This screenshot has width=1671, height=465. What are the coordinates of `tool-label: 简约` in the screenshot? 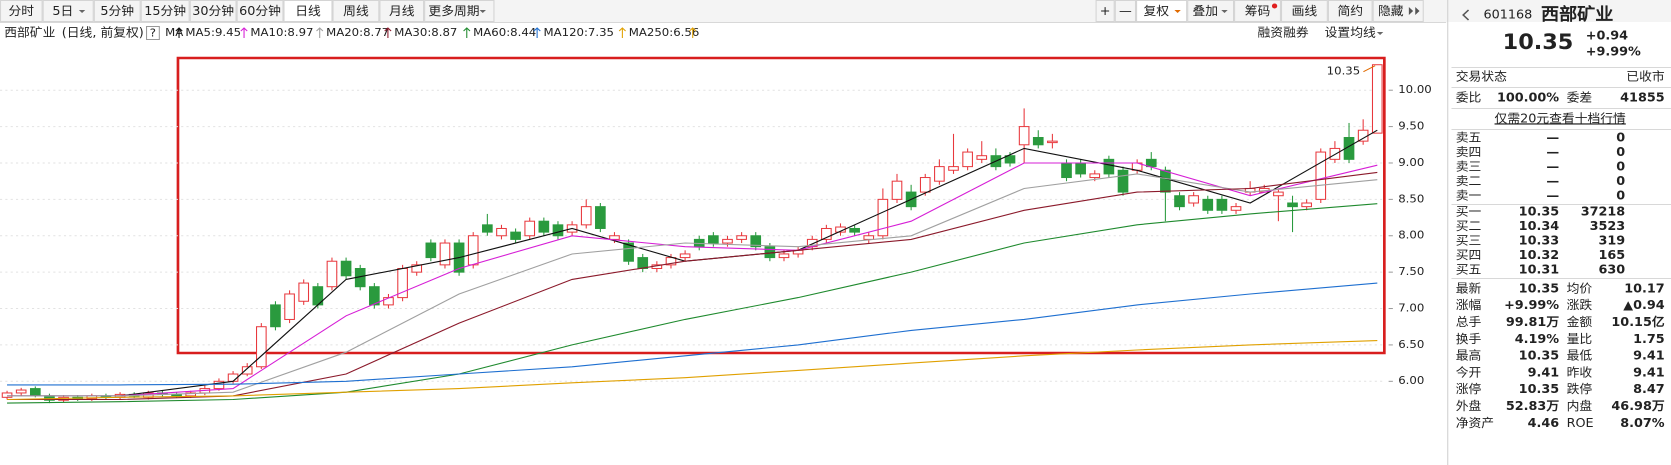 It's located at (1350, 10).